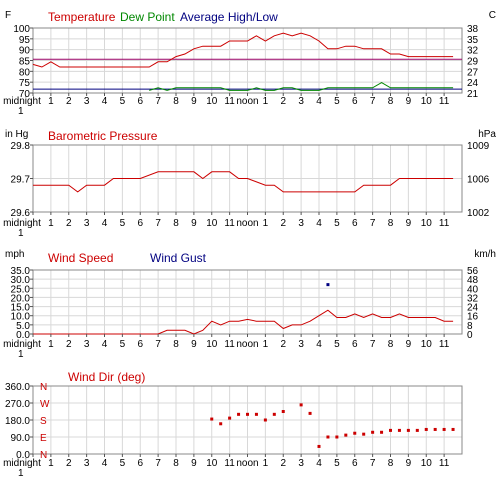 This screenshot has height=480, width=500. Describe the element at coordinates (473, 51) in the screenshot. I see `y-tick-label-right: 32` at that location.